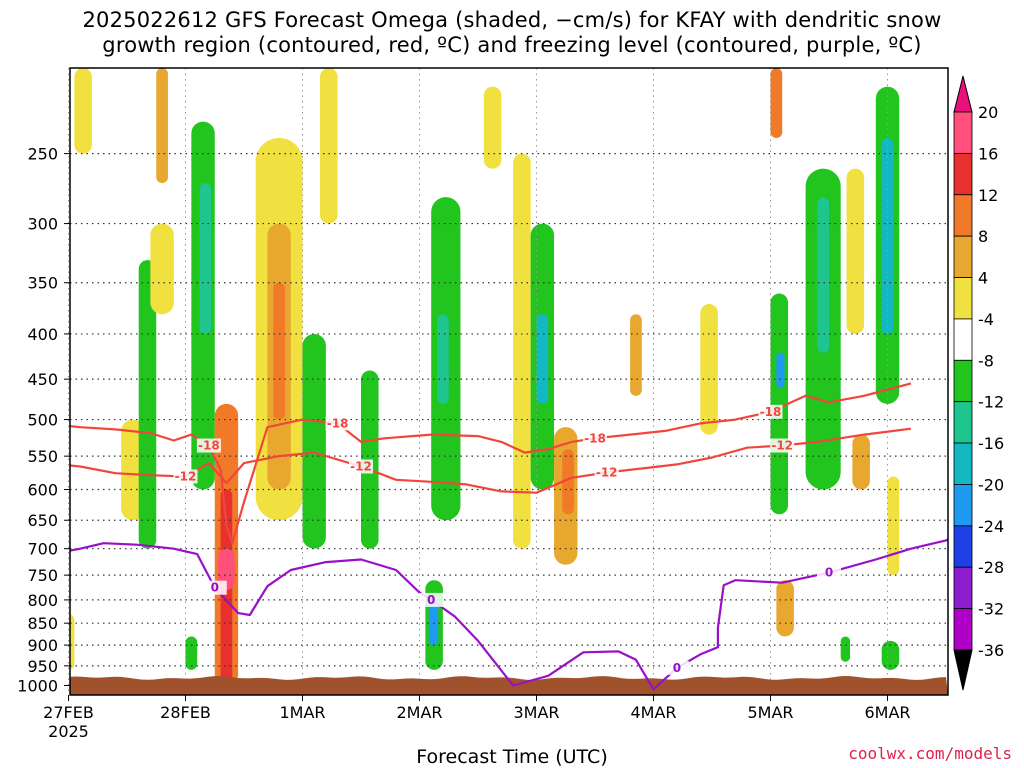 This screenshot has height=768, width=1024. Describe the element at coordinates (988, 195) in the screenshot. I see `colorbar-label: 12` at that location.